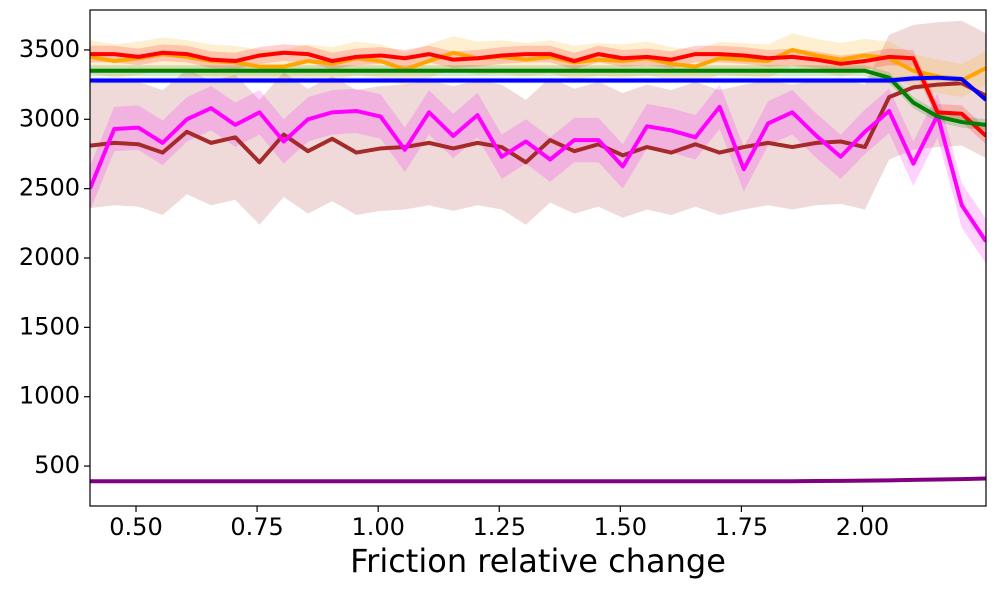 The height and width of the screenshot is (592, 996). Describe the element at coordinates (49, 49) in the screenshot. I see `y-tick-label: 3500` at that location.